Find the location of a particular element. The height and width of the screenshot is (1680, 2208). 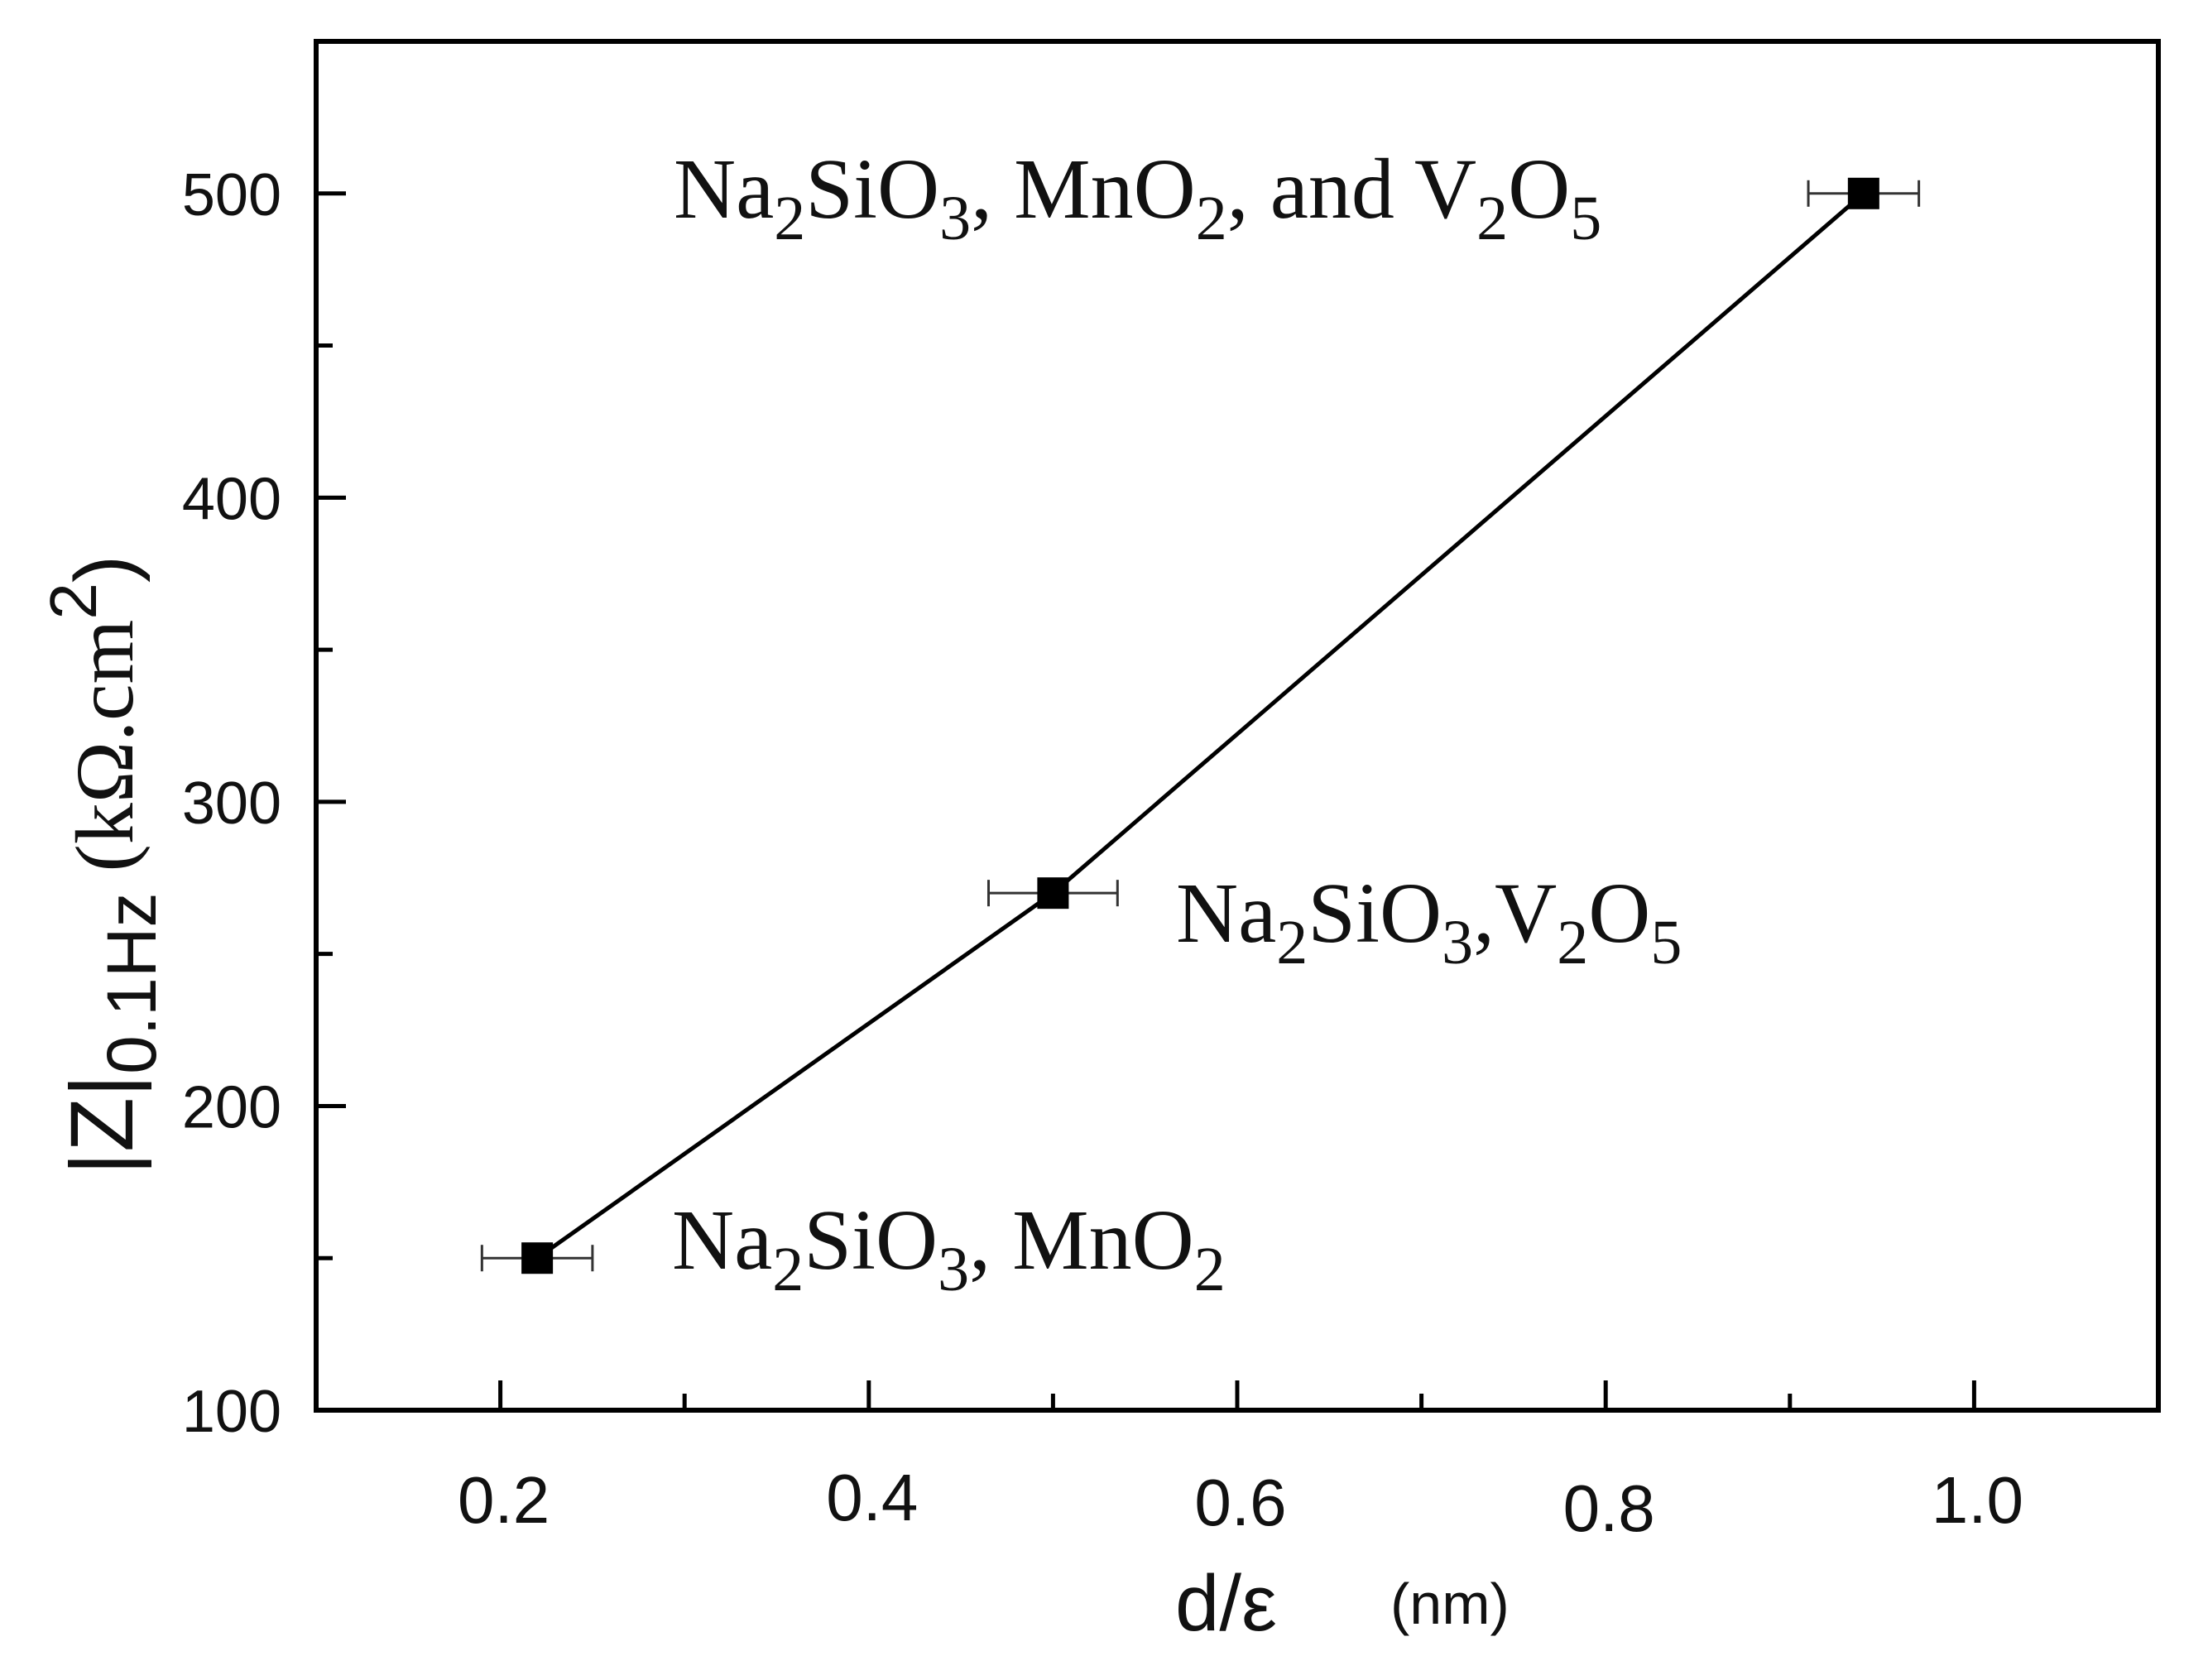

x-axis-unit: (nm) is located at coordinates (1450, 1604).